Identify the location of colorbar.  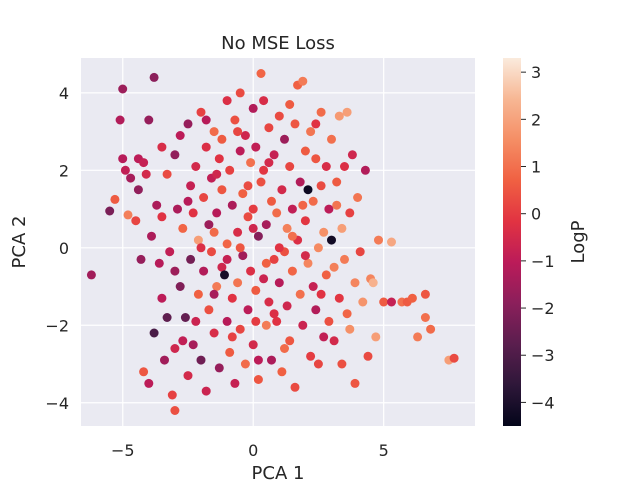
(512, 242).